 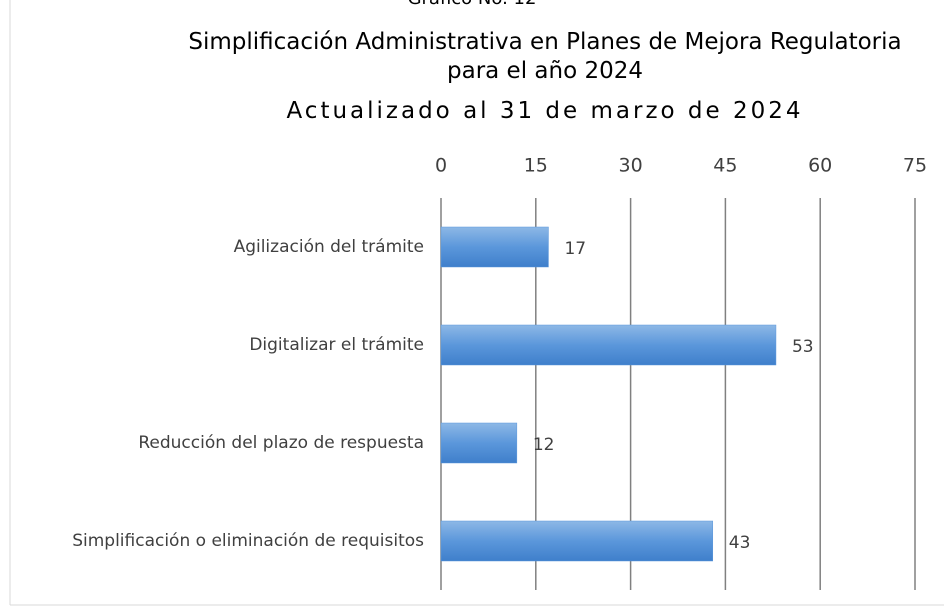 I want to click on x-tick-label: 75, so click(x=915, y=166).